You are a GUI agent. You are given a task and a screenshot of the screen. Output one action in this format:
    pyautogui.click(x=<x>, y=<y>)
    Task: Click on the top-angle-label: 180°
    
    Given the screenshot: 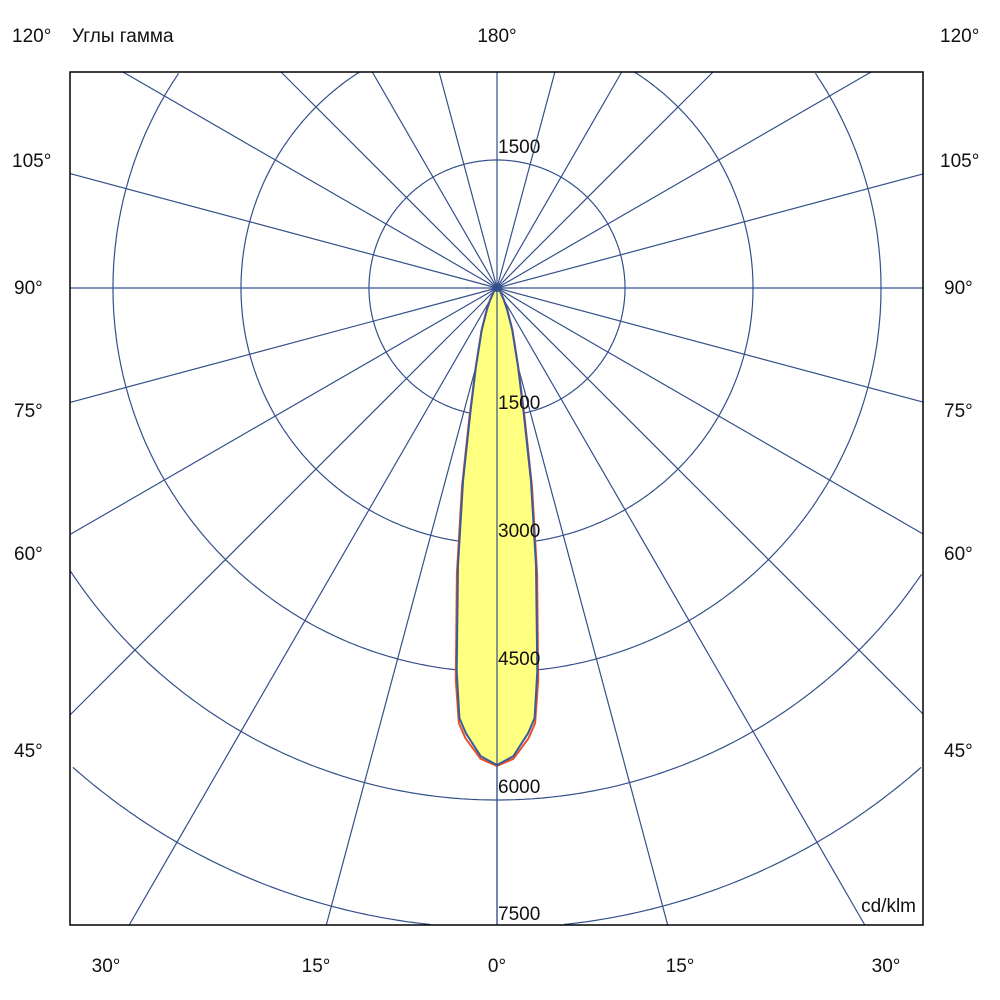 What is the action you would take?
    pyautogui.click(x=496, y=36)
    